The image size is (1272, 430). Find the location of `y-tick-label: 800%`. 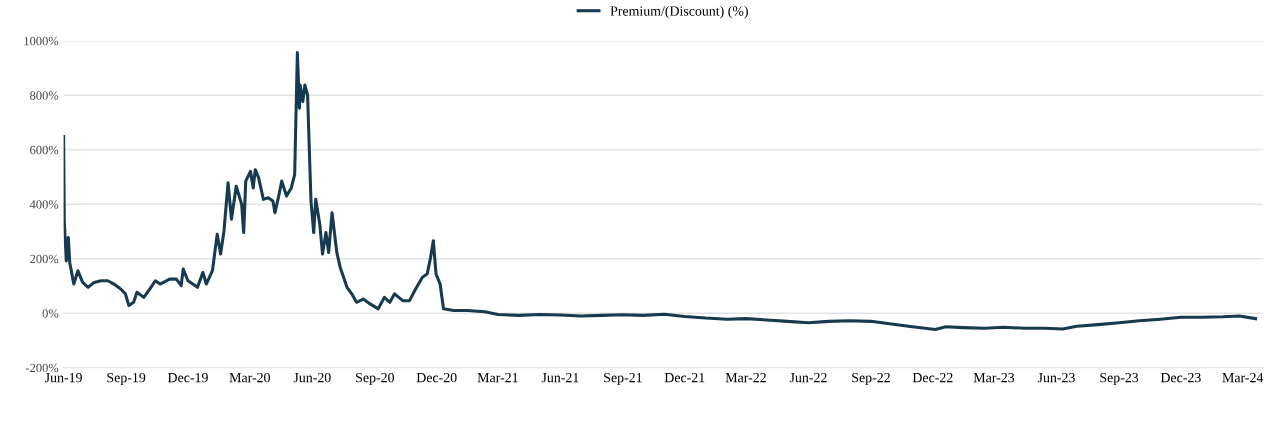

y-tick-label: 800% is located at coordinates (44, 95).